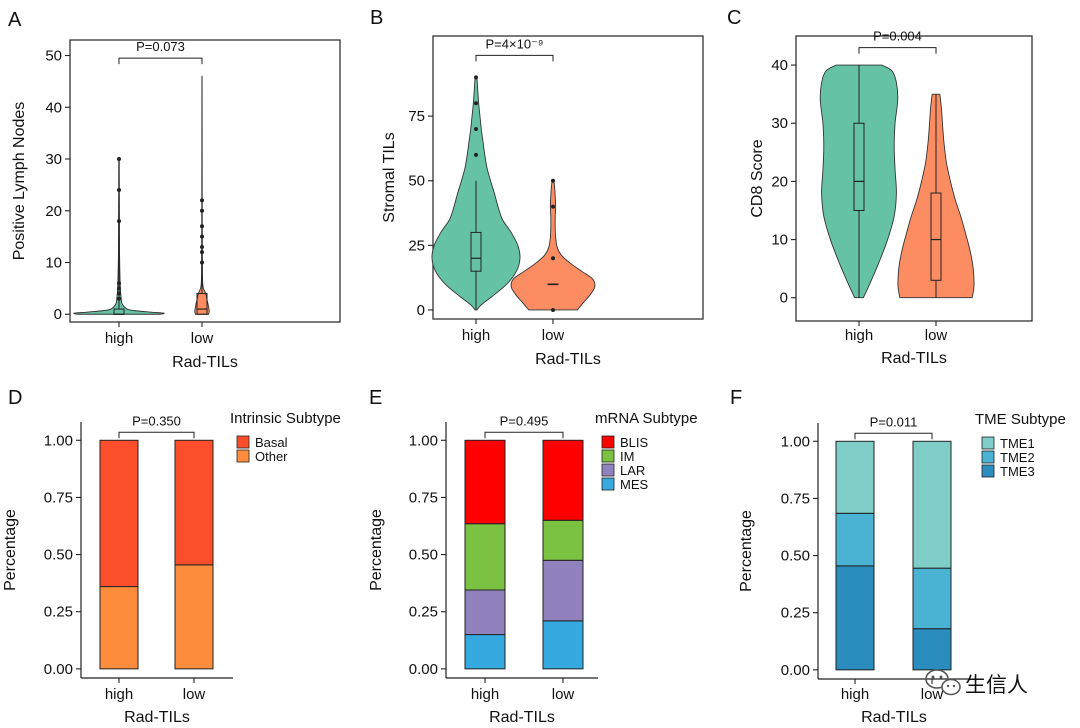 Image resolution: width=1080 pixels, height=728 pixels. What do you see at coordinates (160, 46) in the screenshot?
I see `p-value-label: P=0.073` at bounding box center [160, 46].